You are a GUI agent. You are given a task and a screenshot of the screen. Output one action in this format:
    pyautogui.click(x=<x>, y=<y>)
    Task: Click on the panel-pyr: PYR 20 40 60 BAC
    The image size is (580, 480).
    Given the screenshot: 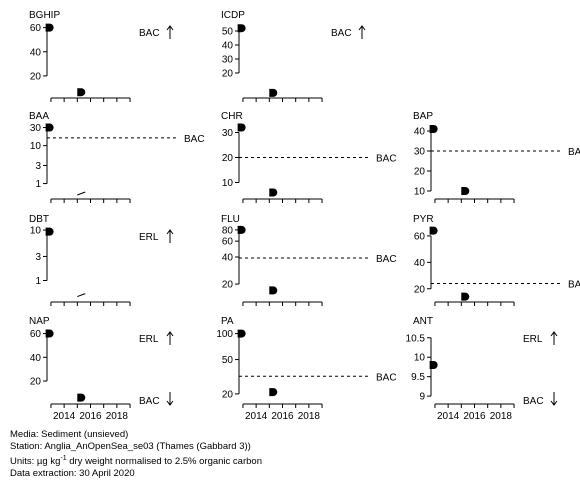 What is the action you would take?
    pyautogui.click(x=496, y=260)
    